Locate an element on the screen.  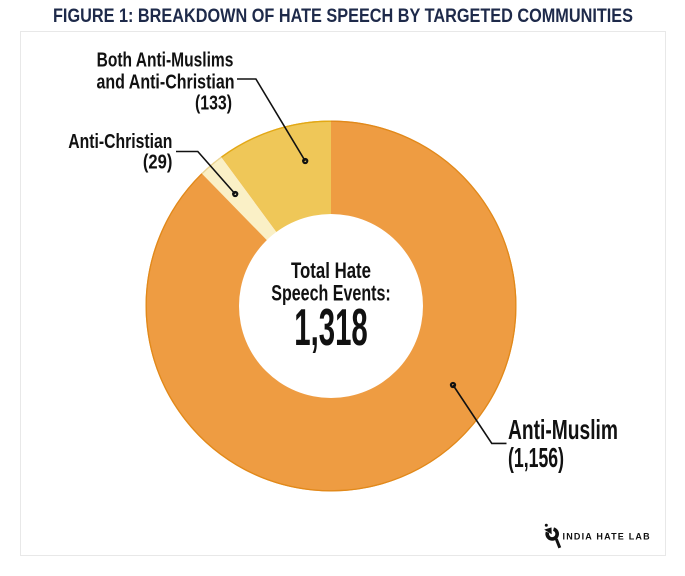
svg-text: (133) is located at coordinates (213, 103).